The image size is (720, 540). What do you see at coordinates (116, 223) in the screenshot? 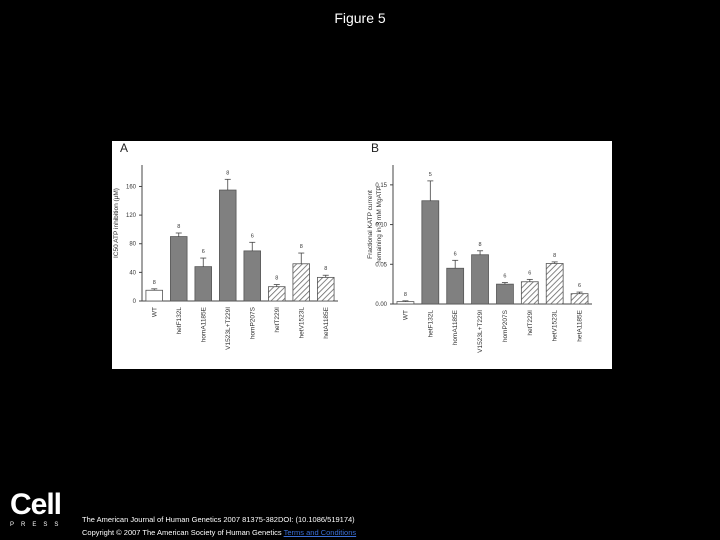
I see `y-axis-label: IC50 ATP inhibition (μM)` at bounding box center [116, 223].